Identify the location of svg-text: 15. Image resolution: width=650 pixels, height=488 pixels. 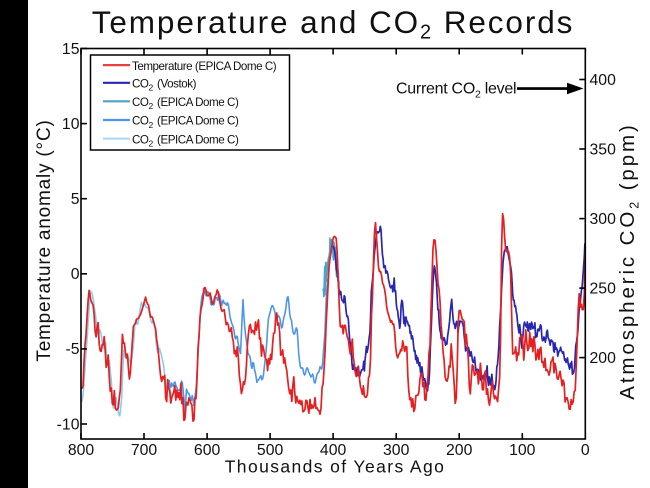
(71, 49).